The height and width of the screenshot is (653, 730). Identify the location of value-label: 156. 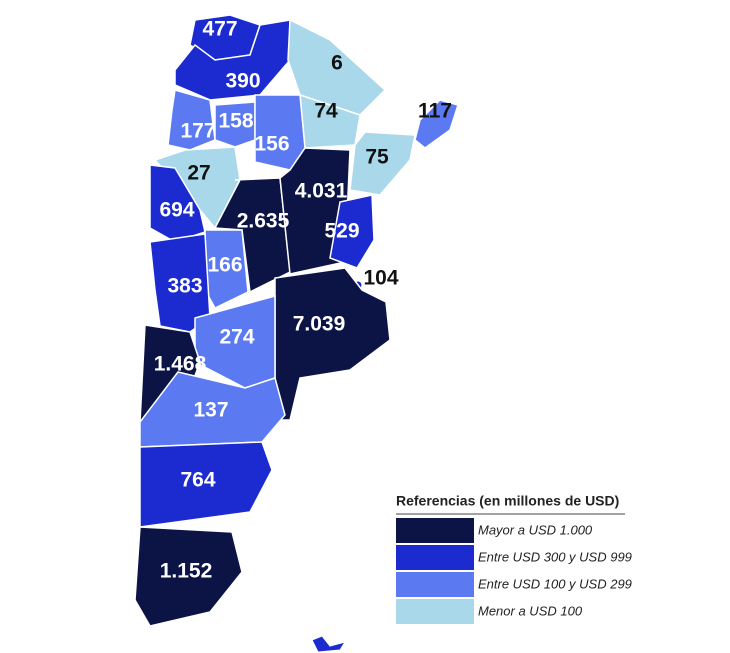
(271, 144).